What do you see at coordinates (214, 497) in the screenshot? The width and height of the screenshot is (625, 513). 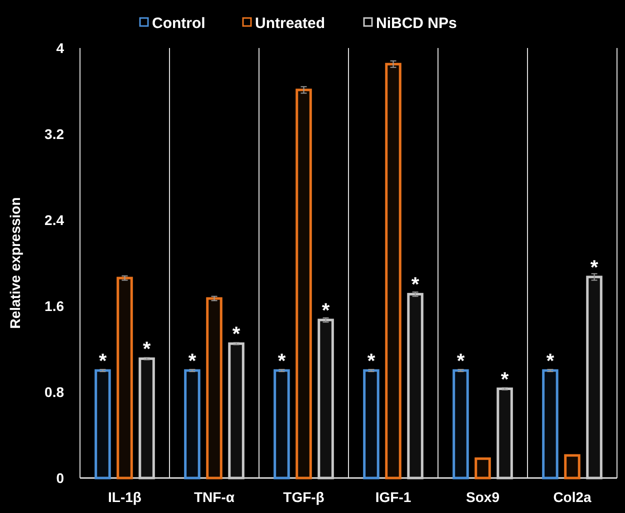 I see `x-tick-label: TNF-α` at bounding box center [214, 497].